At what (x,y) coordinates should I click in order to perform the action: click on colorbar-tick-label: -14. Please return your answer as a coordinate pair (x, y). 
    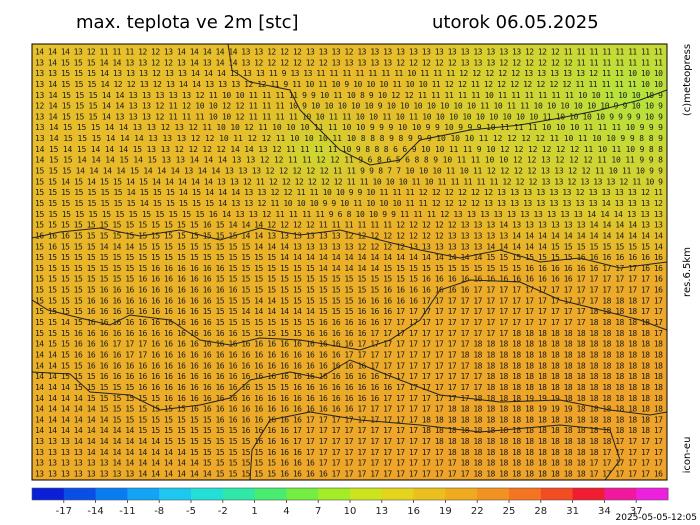
    Looking at the image, I should click on (95, 511).